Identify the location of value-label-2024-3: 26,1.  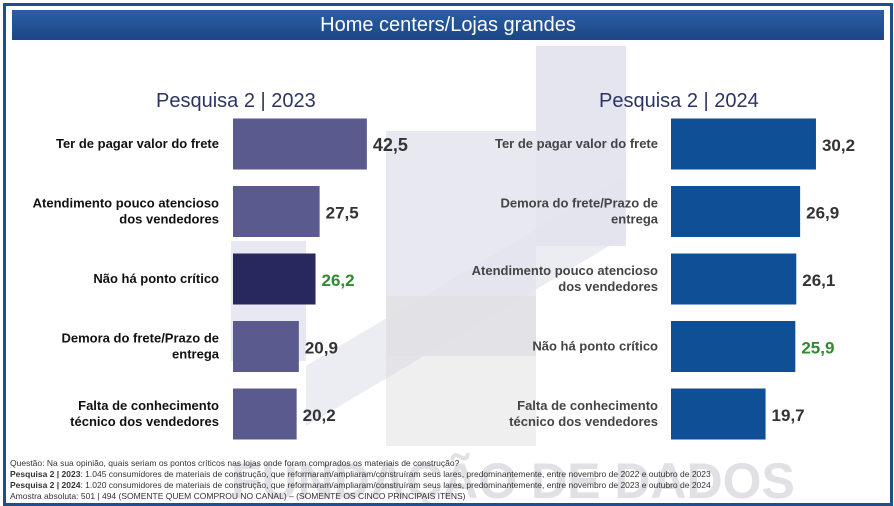
(818, 280).